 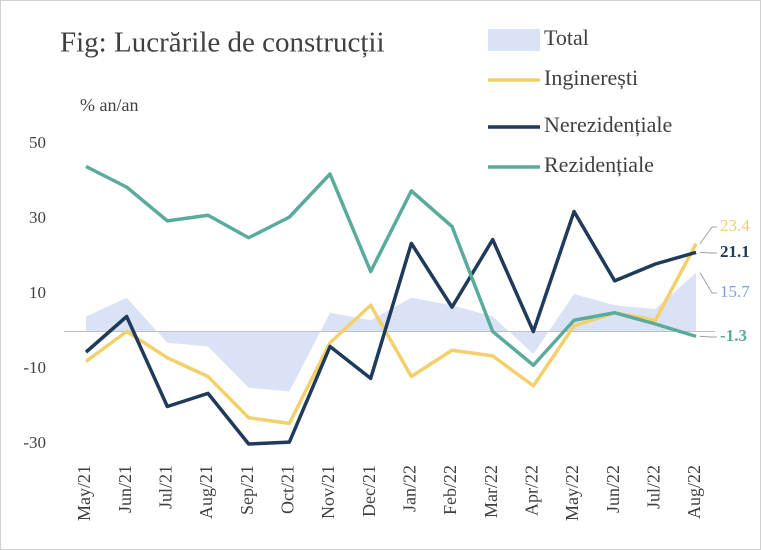 What do you see at coordinates (247, 490) in the screenshot?
I see `x-tick-label: Sep/21` at bounding box center [247, 490].